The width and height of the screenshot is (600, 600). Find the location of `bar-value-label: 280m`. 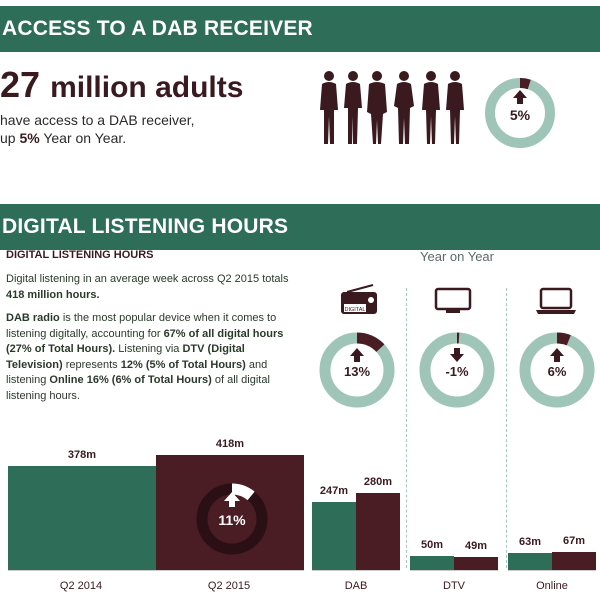

bar-value-label: 280m is located at coordinates (378, 481).